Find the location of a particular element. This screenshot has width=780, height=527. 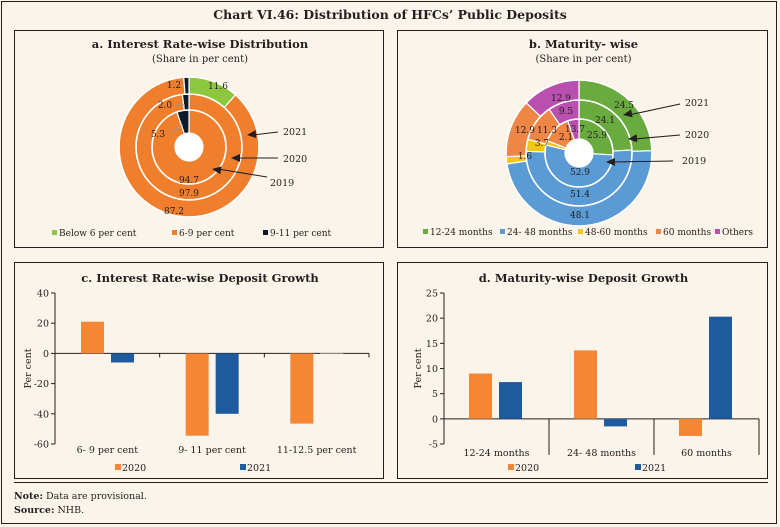

data-label-2019-24-48-months: 52.9 is located at coordinates (580, 173).